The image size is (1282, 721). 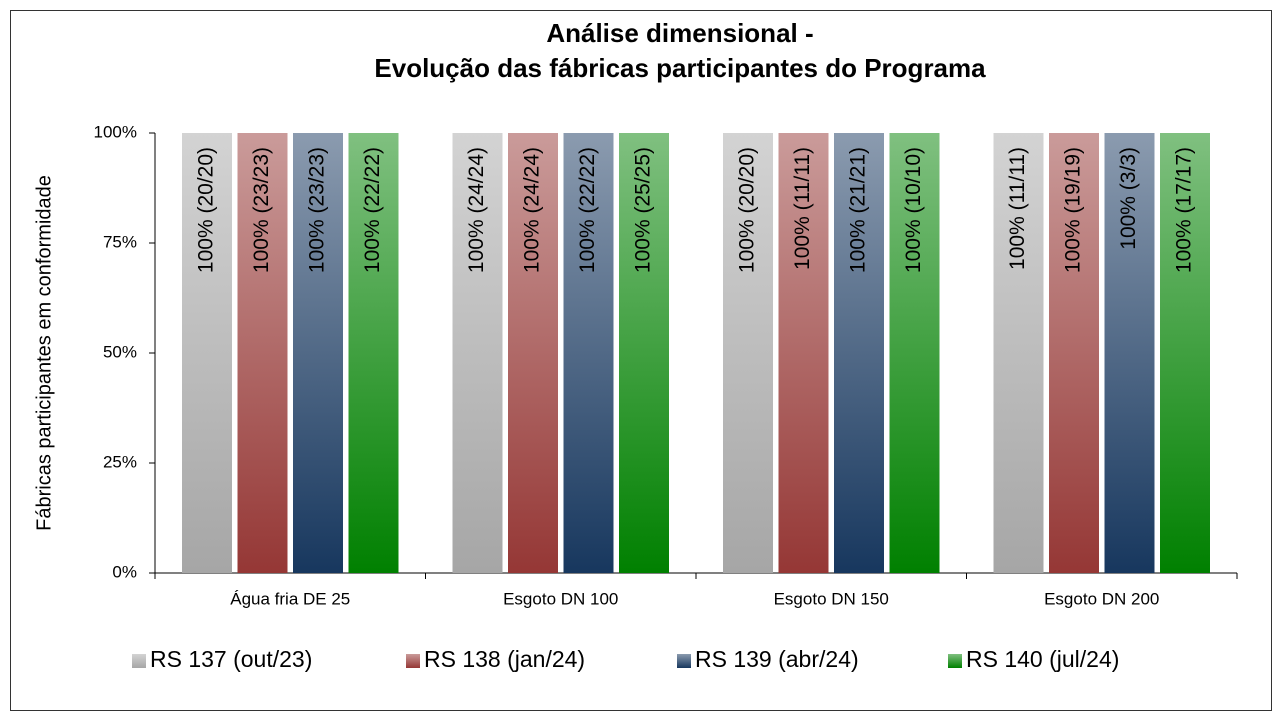 What do you see at coordinates (560, 598) in the screenshot?
I see `x-tick-label: Esgoto DN 100` at bounding box center [560, 598].